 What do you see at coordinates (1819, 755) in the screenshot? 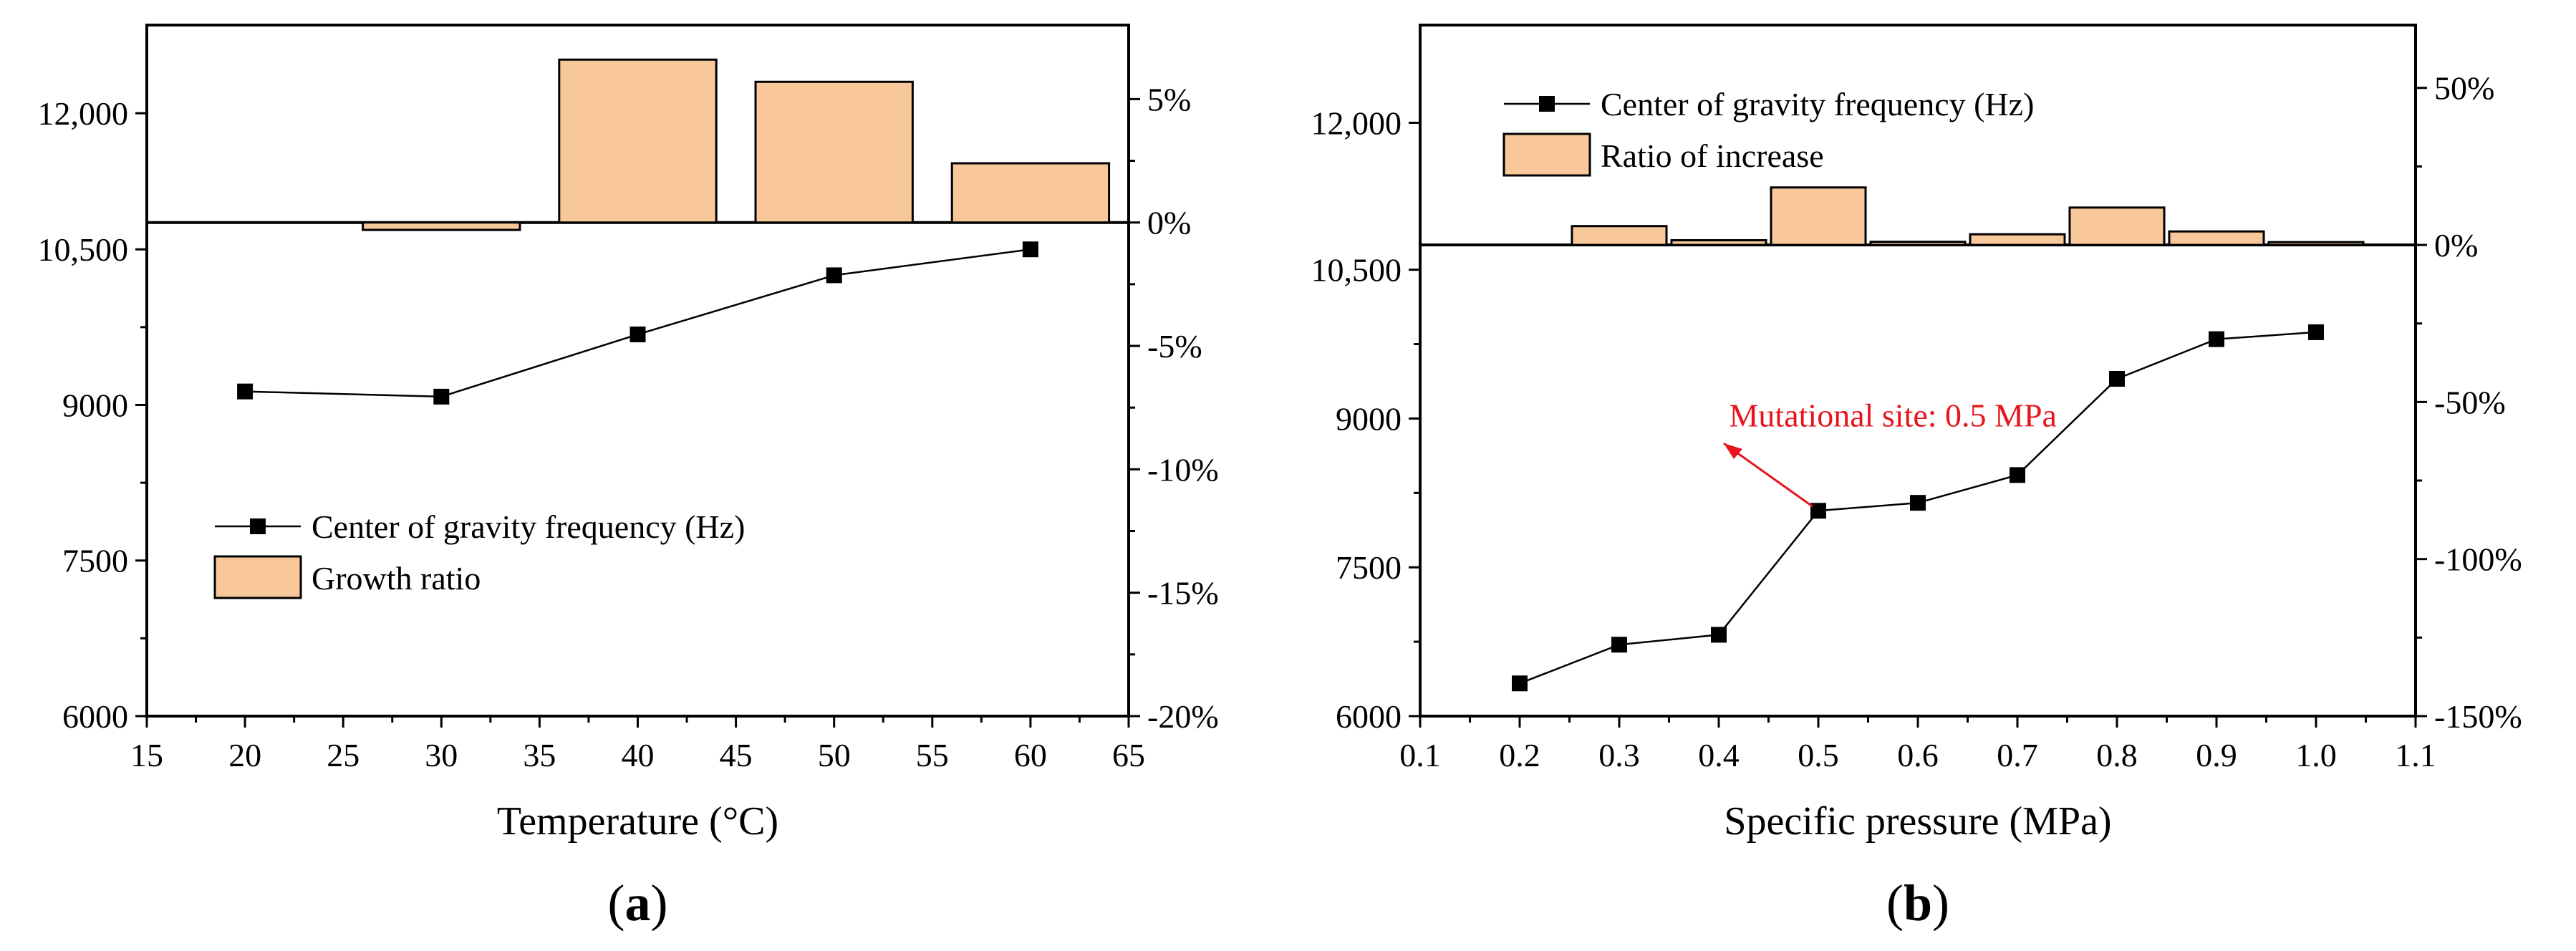
I see `x-tick-label: 0.5` at bounding box center [1819, 755].